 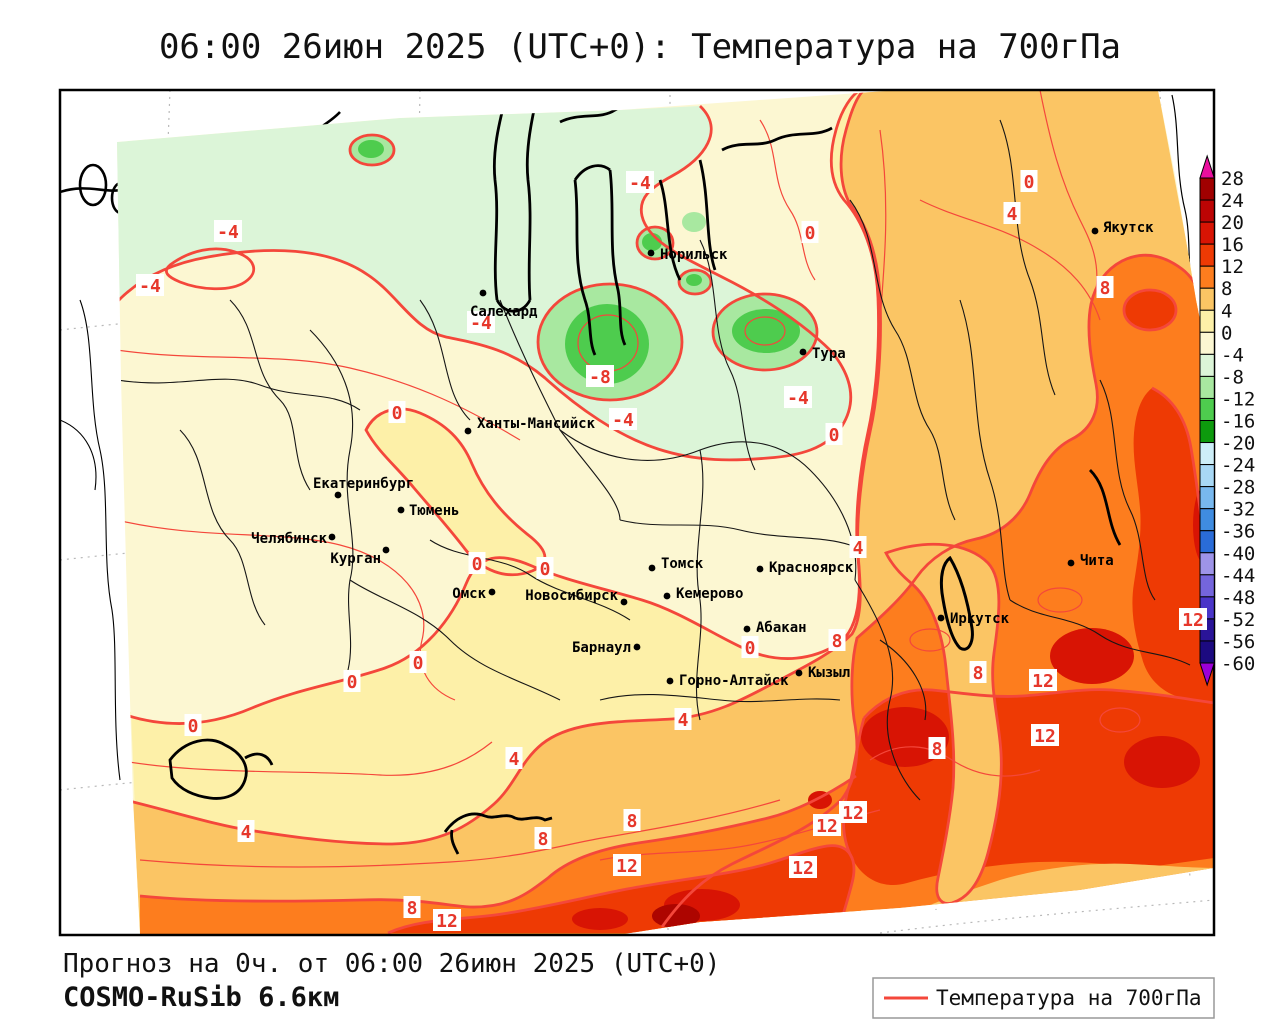 I want to click on city-label: Салехард, so click(x=504, y=312).